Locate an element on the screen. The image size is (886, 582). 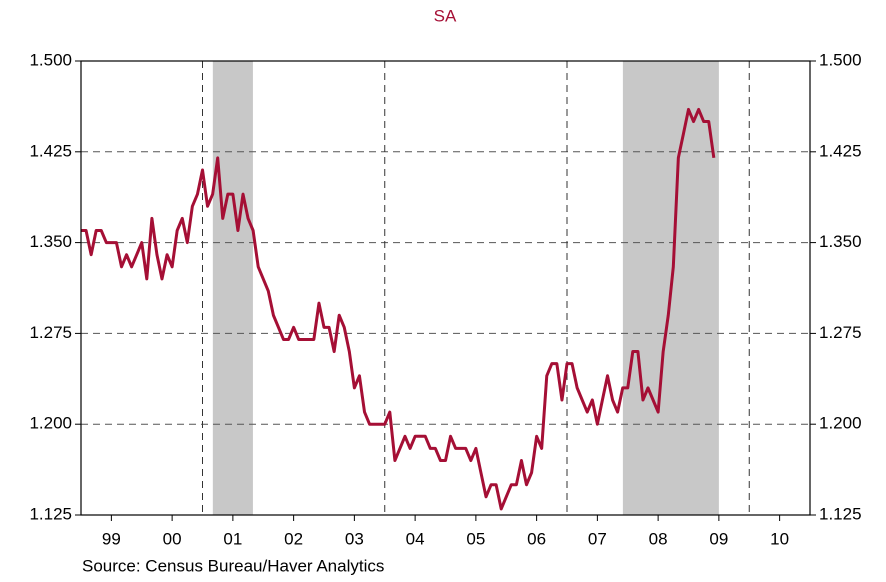
source-note: Source: Census Bureau/Haver Analytics is located at coordinates (233, 565).